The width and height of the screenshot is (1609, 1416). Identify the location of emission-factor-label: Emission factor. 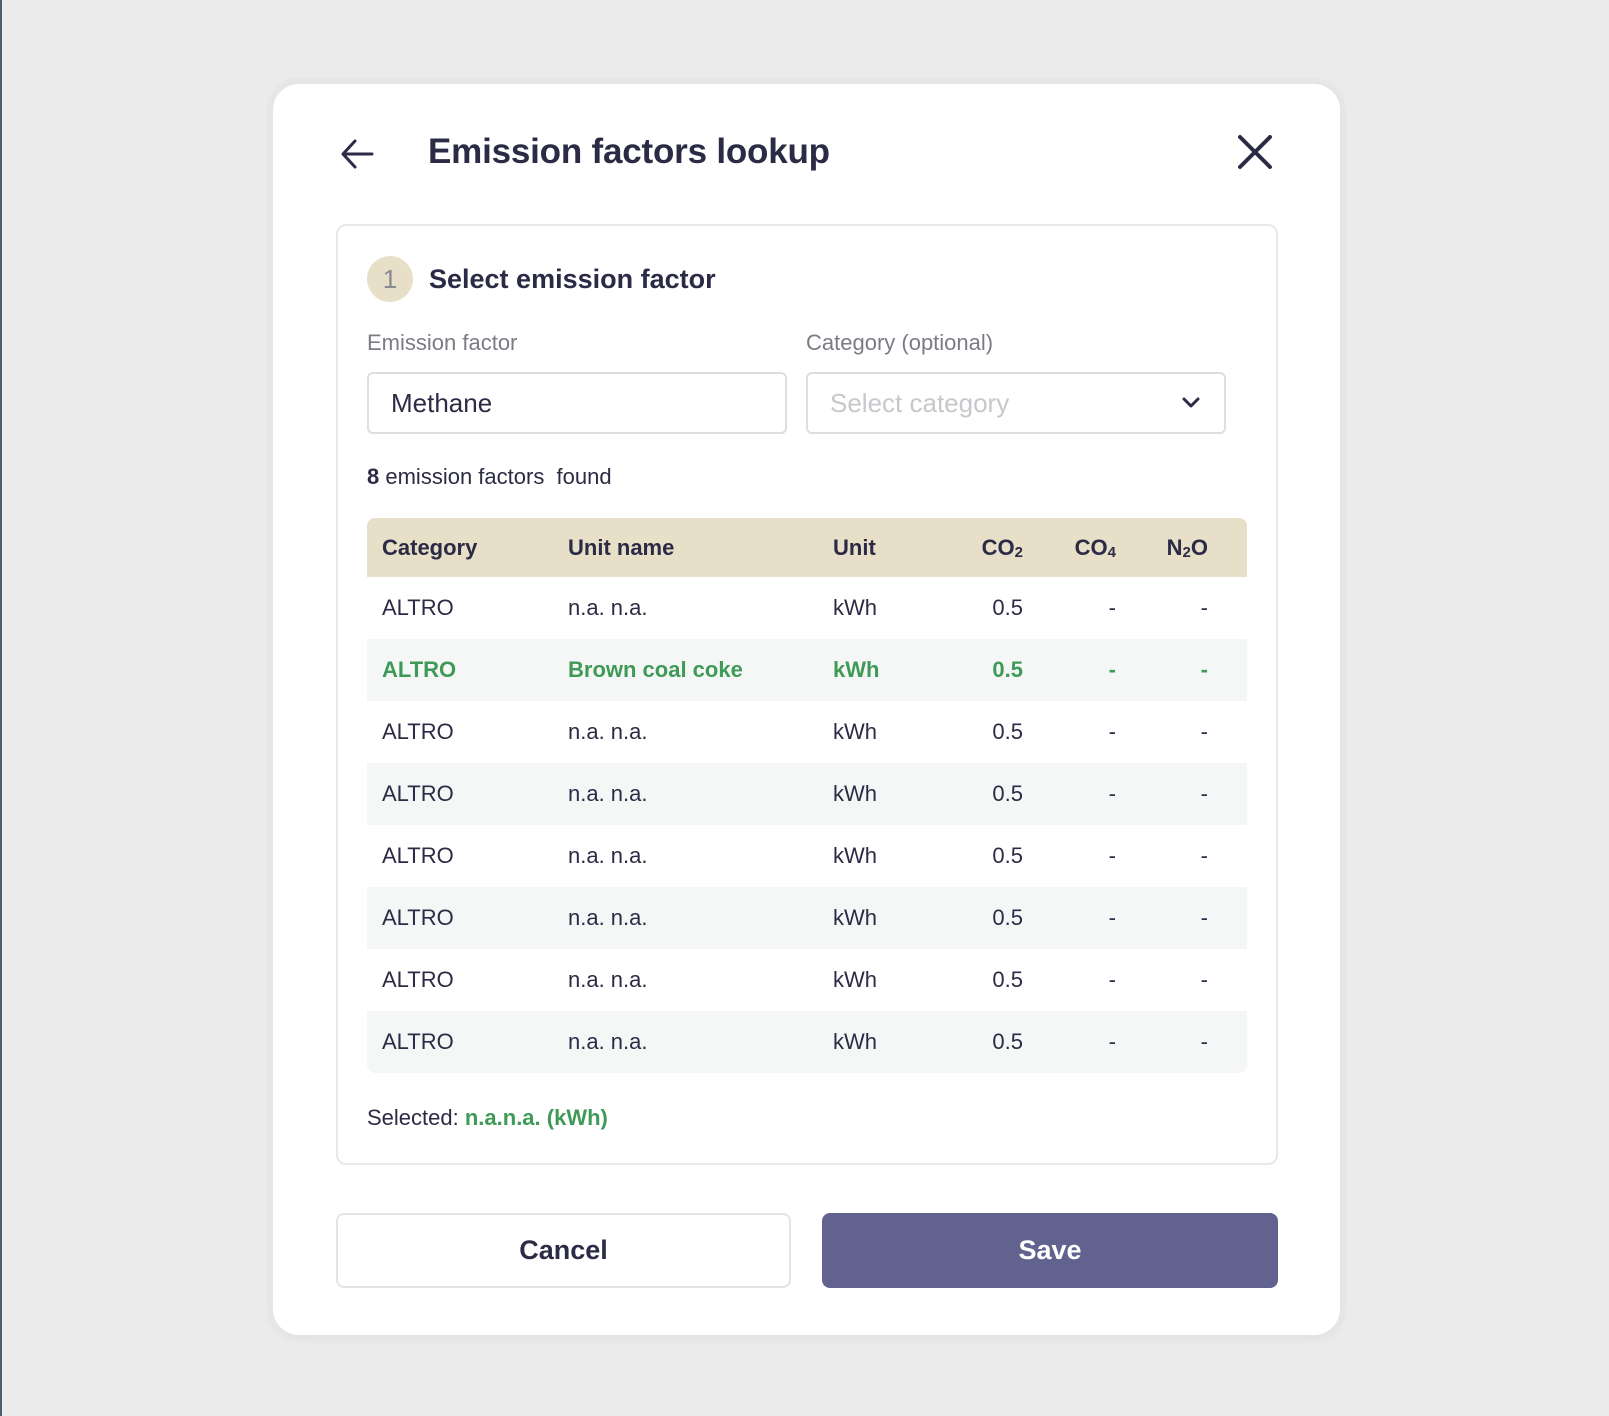
(442, 342).